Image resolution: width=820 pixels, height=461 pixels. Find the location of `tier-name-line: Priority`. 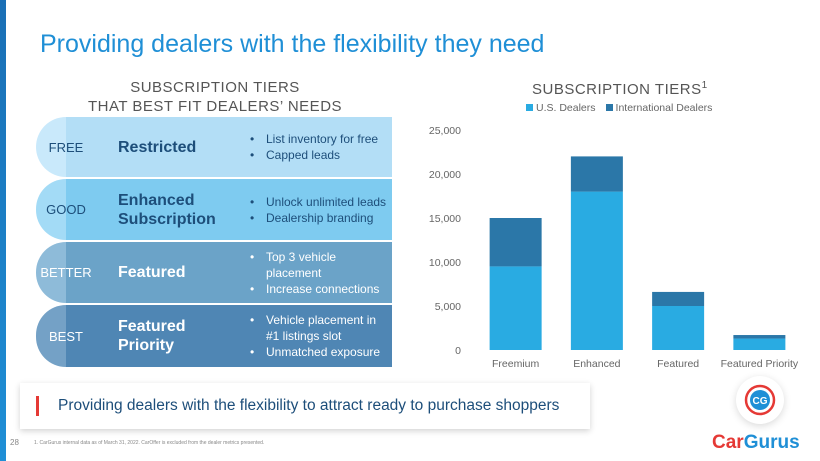

tier-name-line: Priority is located at coordinates (146, 345).